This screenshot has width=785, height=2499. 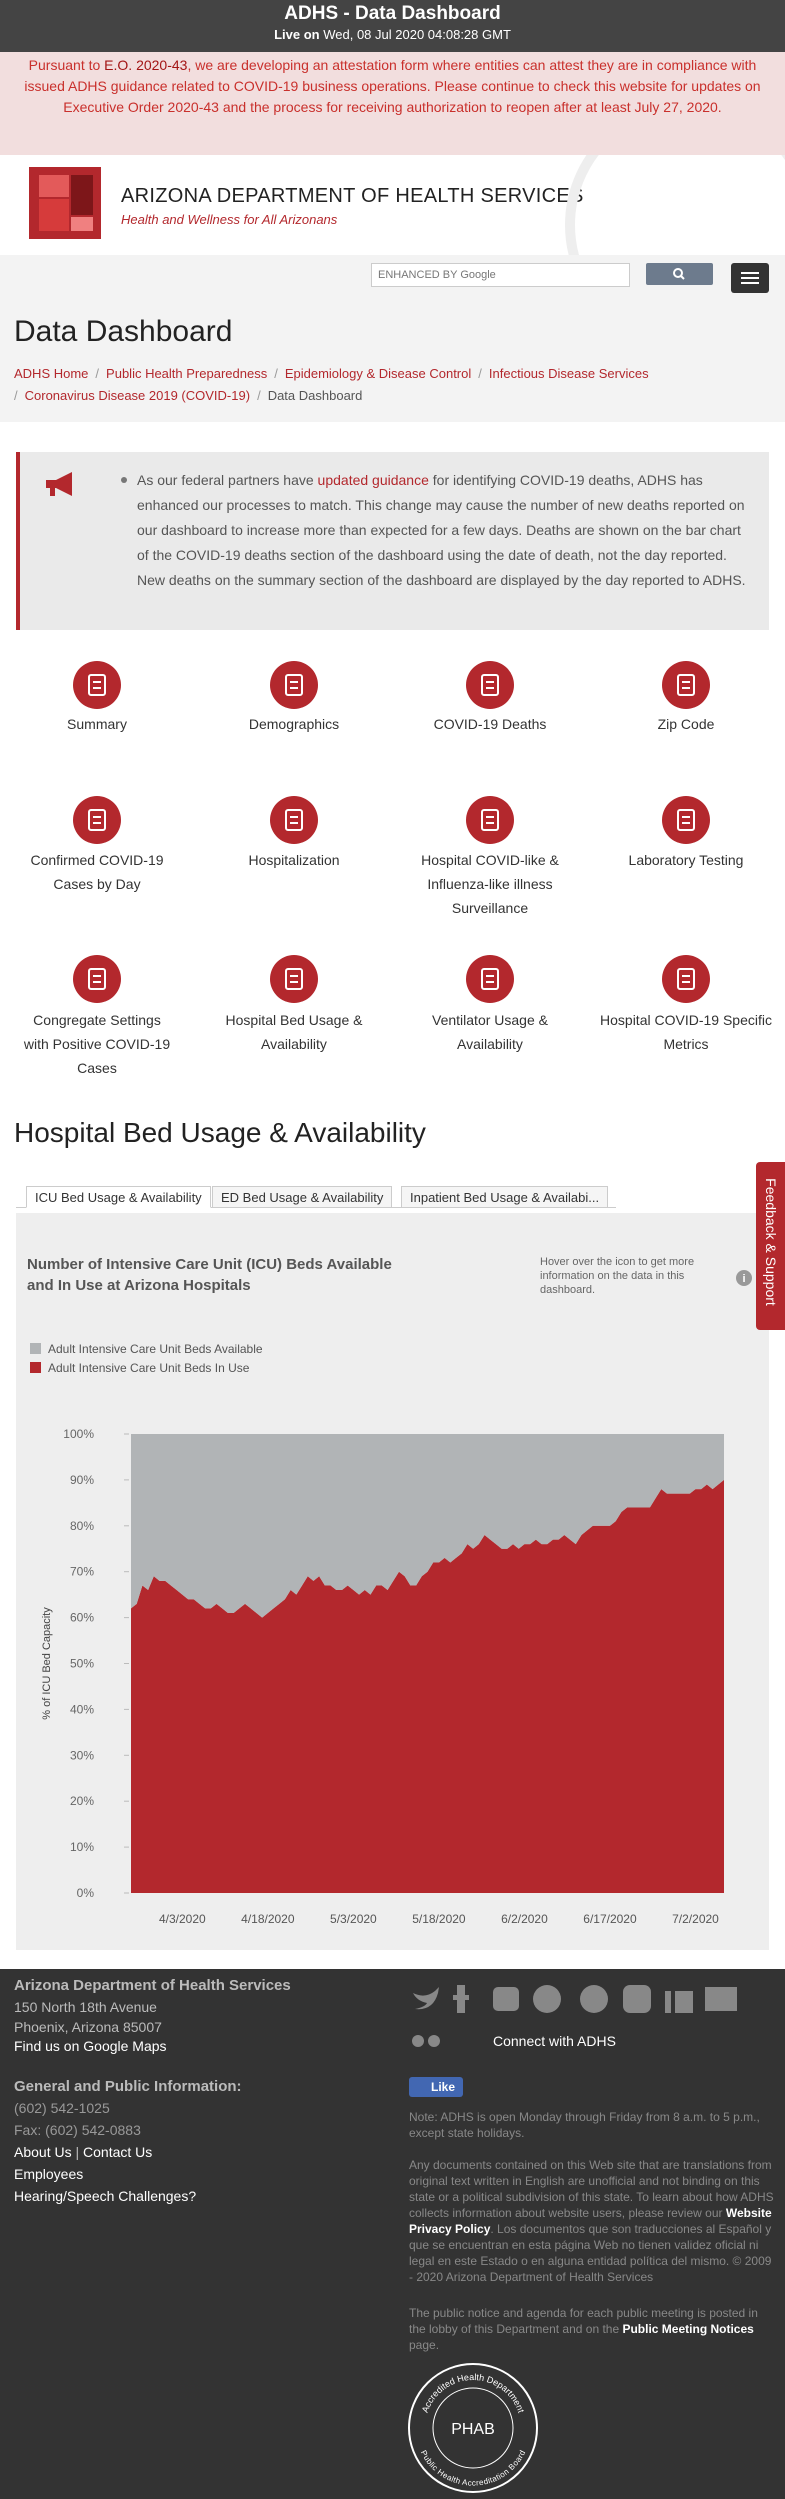 I want to click on footer-fax: Fax: (602) 542-0883, so click(x=77, y=2130).